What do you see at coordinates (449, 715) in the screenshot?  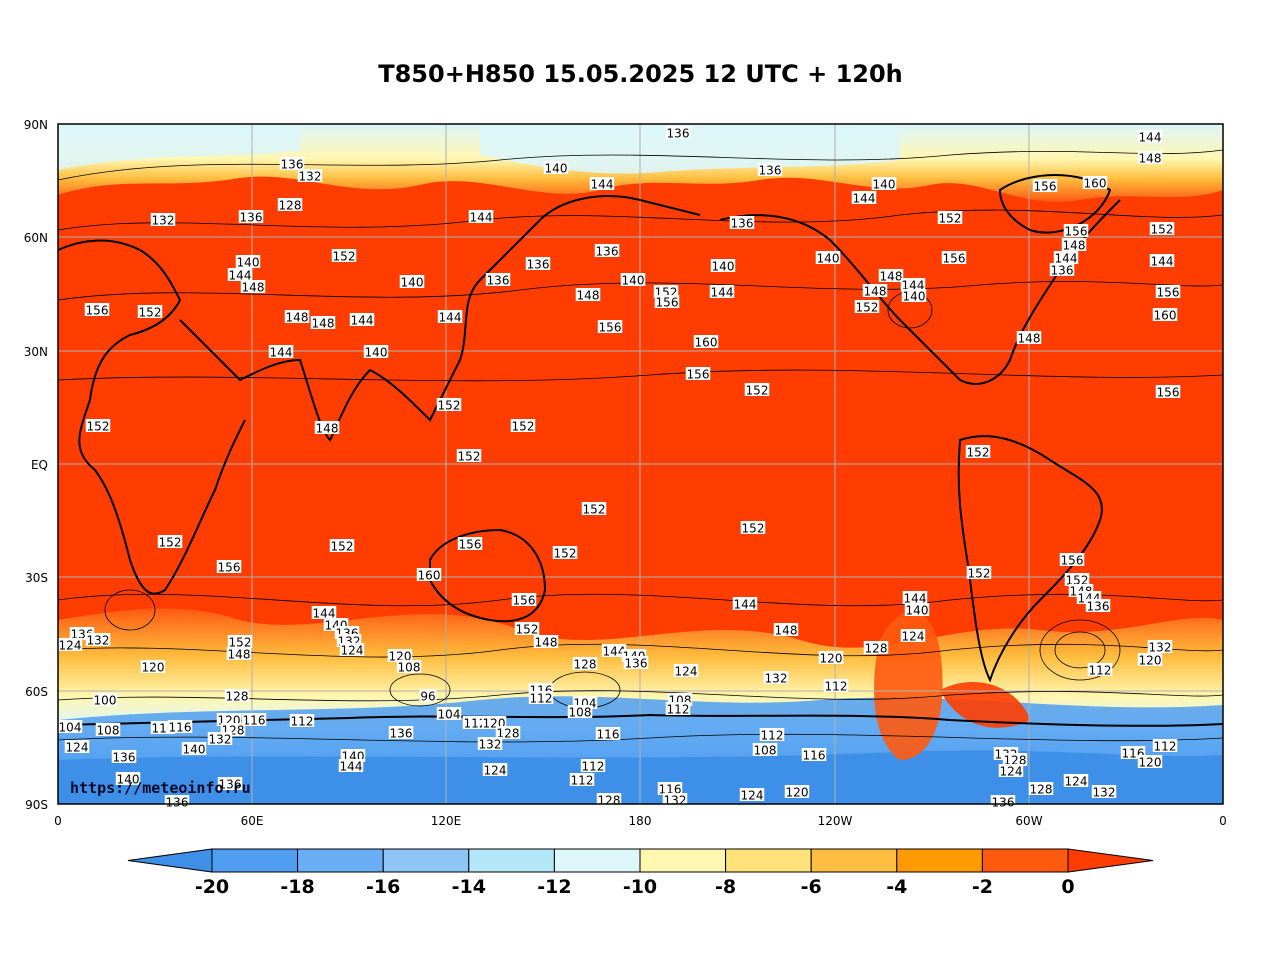 I see `contour-label-text: 104` at bounding box center [449, 715].